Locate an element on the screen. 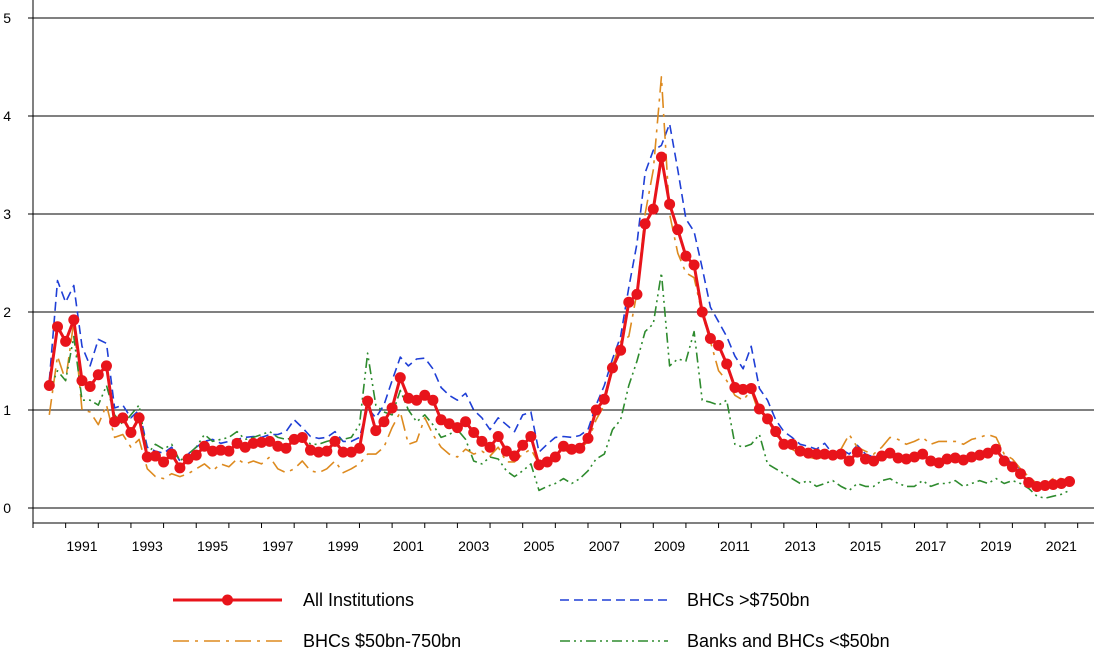 This screenshot has height=661, width=1098. x-tick-label: 2021 is located at coordinates (1061, 546).